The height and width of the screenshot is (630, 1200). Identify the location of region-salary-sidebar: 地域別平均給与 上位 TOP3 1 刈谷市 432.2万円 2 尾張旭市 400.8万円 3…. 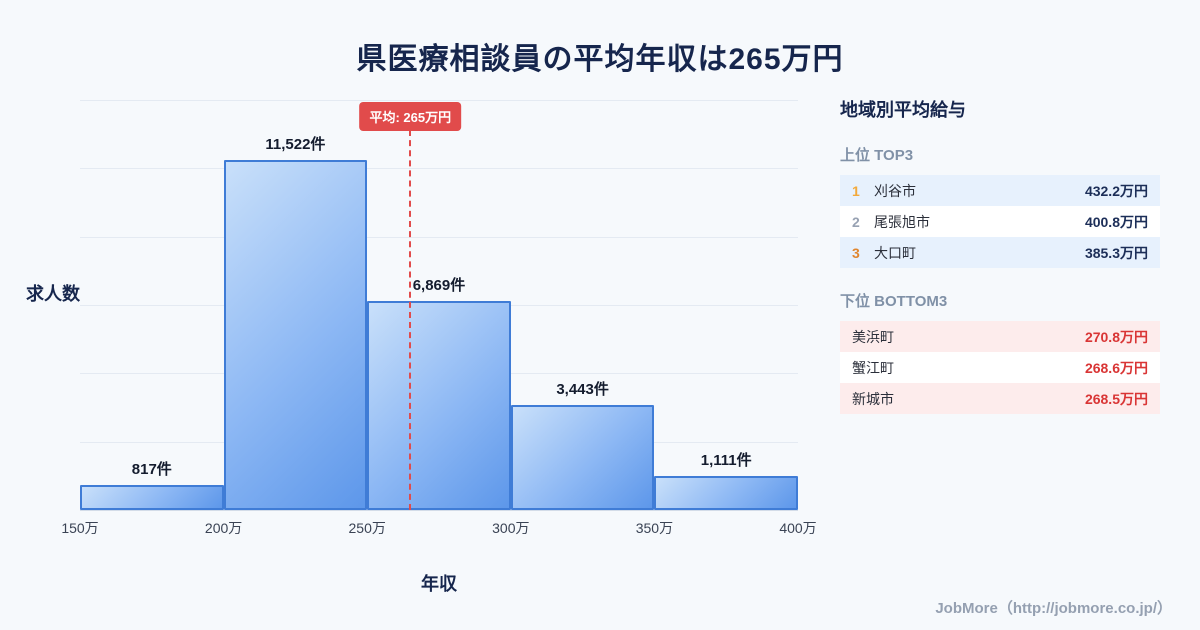
(1000, 255).